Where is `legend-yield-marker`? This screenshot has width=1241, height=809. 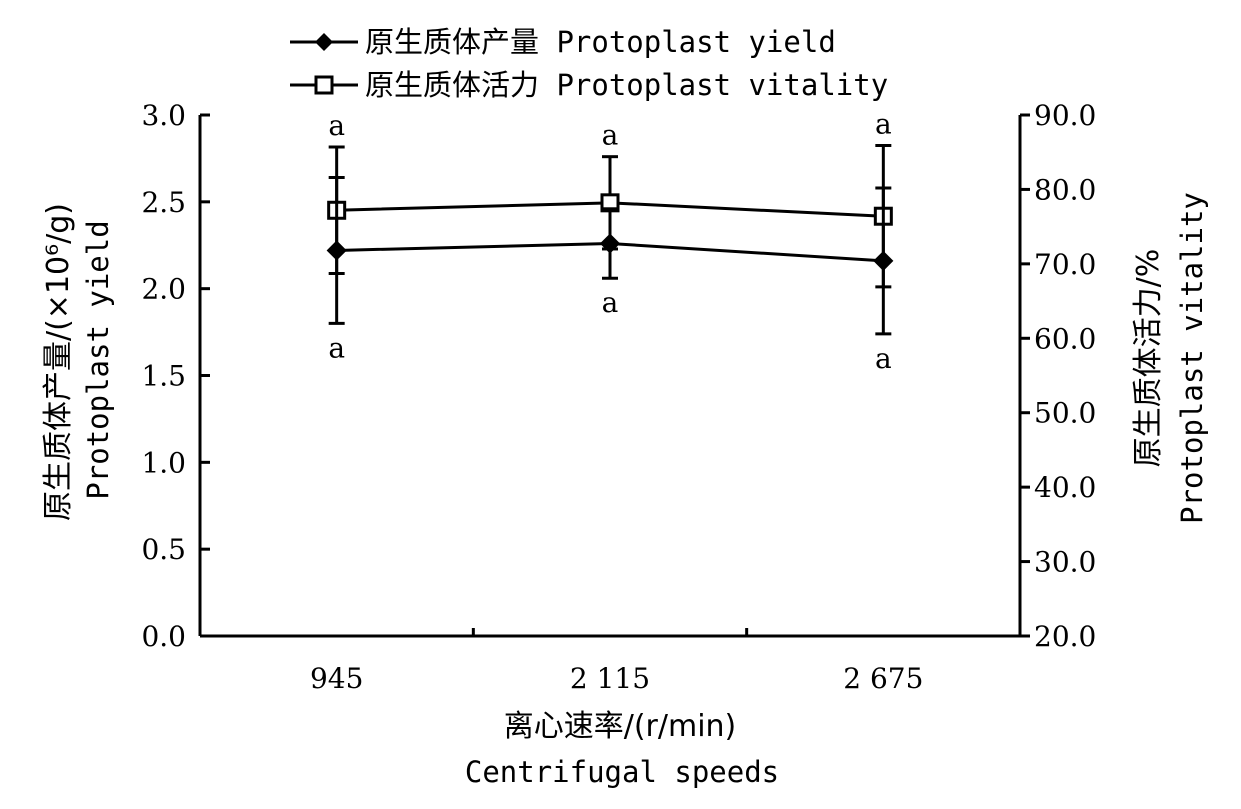
legend-yield-marker is located at coordinates (324, 42).